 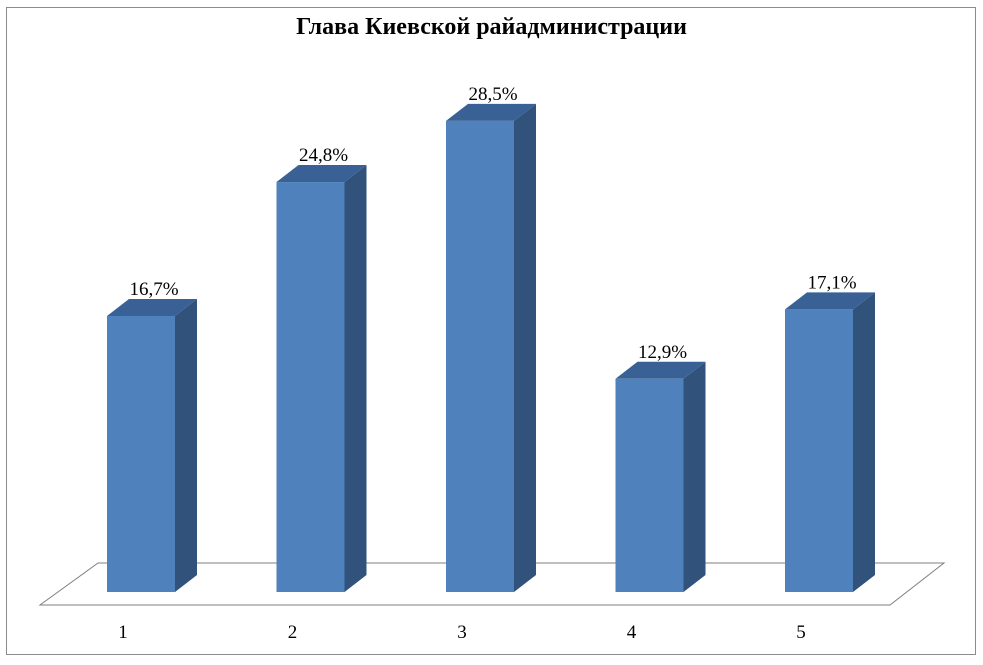 I want to click on x-tick-label: 3, so click(x=462, y=632).